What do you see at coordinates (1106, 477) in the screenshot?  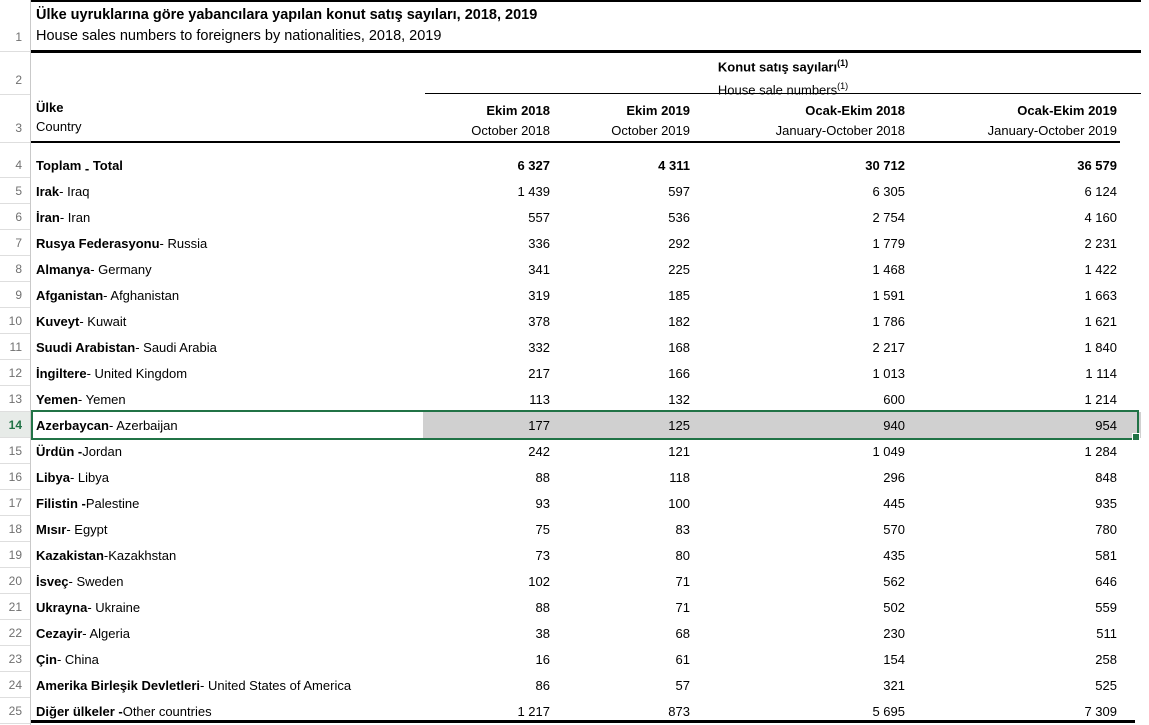 I see `value-cell: 848` at bounding box center [1106, 477].